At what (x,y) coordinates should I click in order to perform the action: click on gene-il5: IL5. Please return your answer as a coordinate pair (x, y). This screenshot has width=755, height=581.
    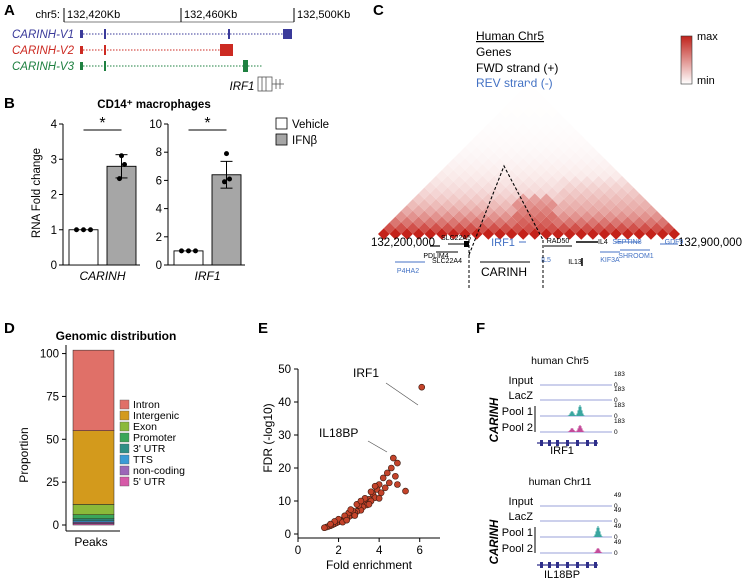
    Looking at the image, I should click on (546, 260).